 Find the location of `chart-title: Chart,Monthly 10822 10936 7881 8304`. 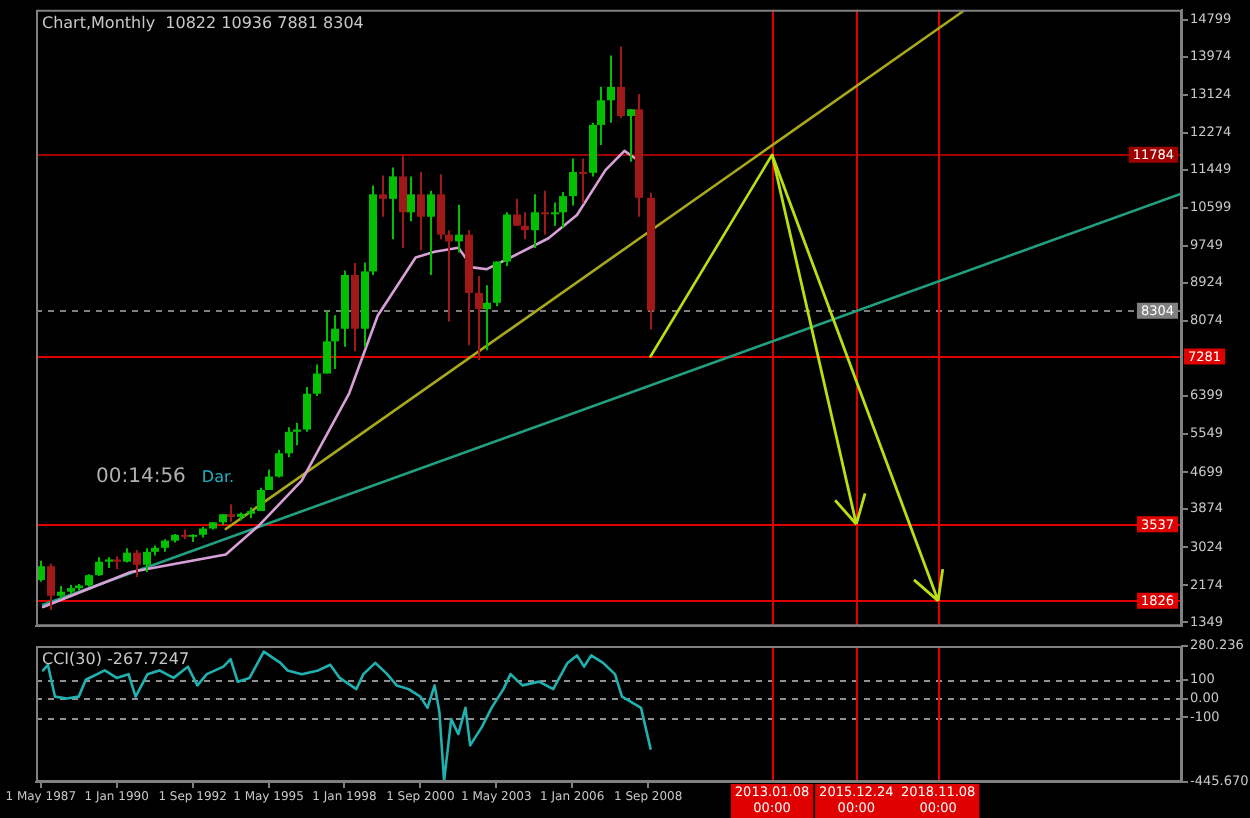

chart-title: Chart,Monthly 10822 10936 7881 8304 is located at coordinates (203, 22).